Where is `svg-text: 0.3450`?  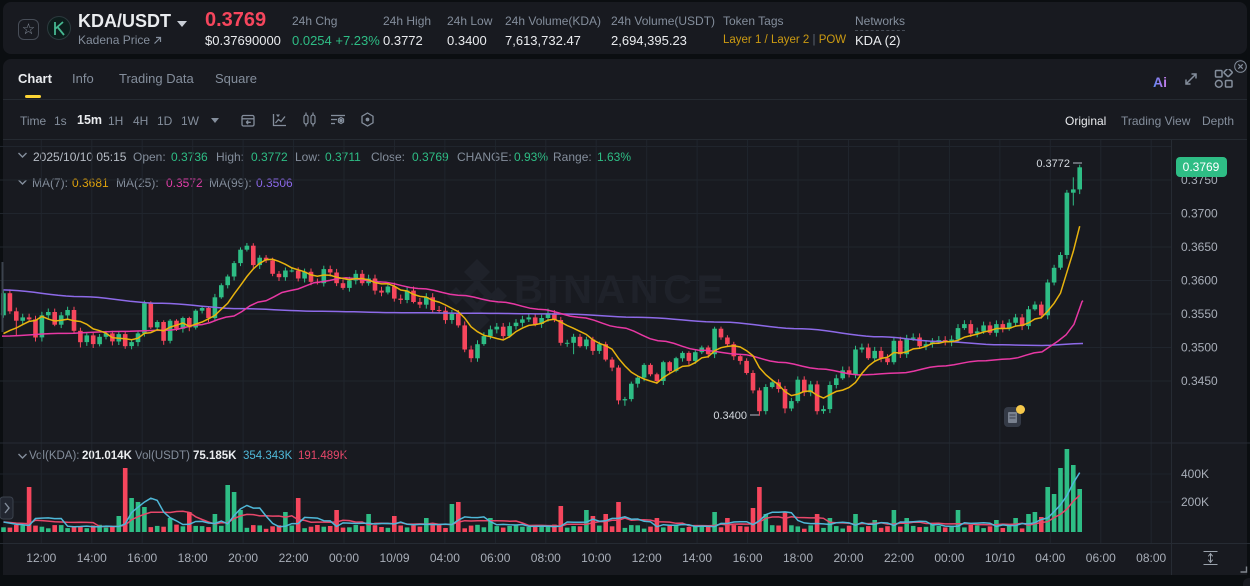 svg-text: 0.3450 is located at coordinates (1199, 381).